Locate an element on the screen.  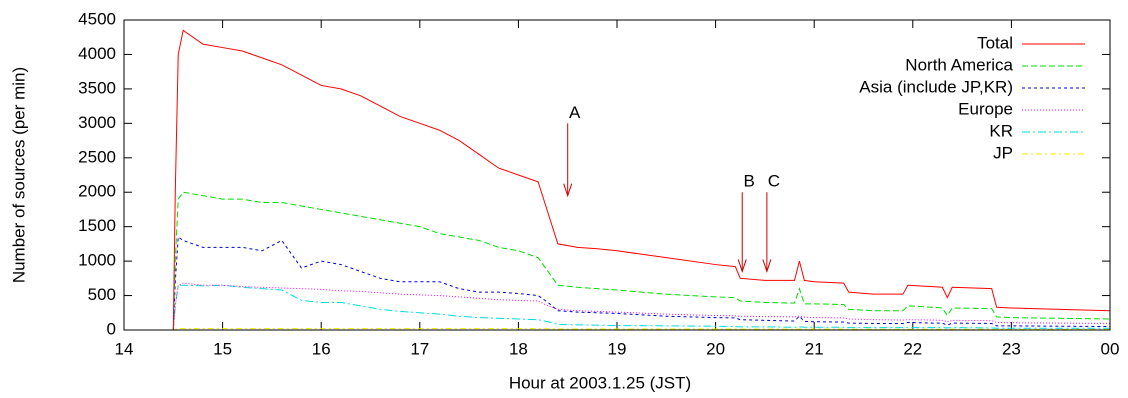
x-tick-label: 15 is located at coordinates (222, 348).